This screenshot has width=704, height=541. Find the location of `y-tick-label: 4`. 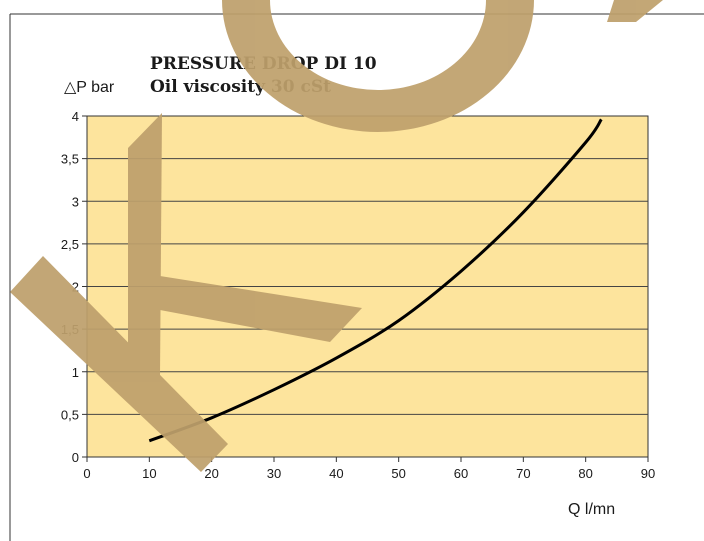

y-tick-label: 4 is located at coordinates (75, 116).